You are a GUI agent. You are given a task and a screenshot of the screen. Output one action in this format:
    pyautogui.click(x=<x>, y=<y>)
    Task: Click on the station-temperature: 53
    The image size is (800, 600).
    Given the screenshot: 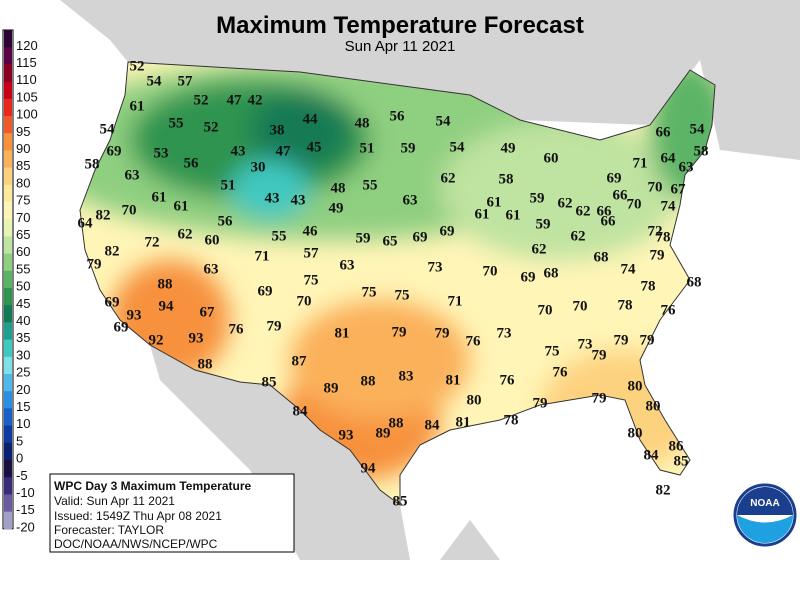 What is the action you would take?
    pyautogui.click(x=161, y=153)
    